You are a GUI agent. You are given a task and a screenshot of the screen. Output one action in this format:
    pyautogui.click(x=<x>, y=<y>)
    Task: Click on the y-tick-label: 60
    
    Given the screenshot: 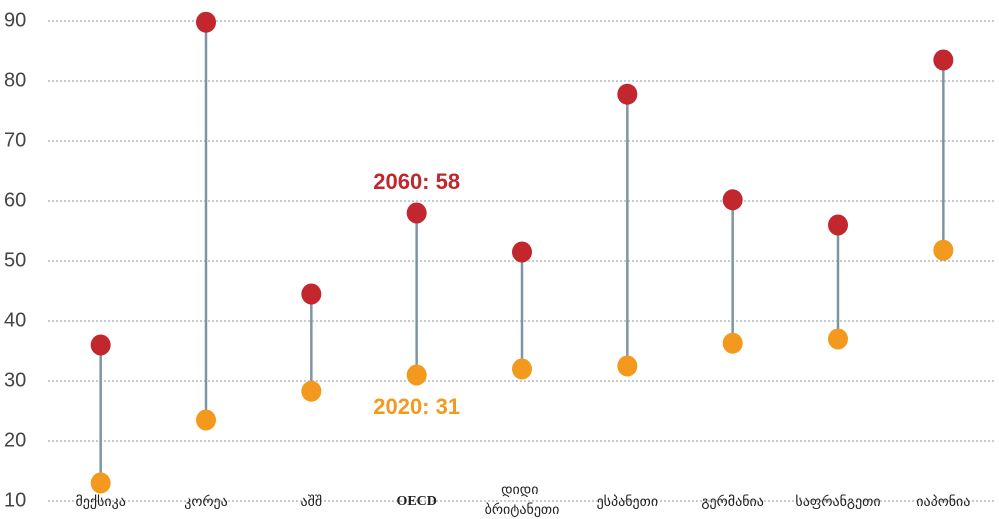 What is the action you would take?
    pyautogui.click(x=15, y=200)
    